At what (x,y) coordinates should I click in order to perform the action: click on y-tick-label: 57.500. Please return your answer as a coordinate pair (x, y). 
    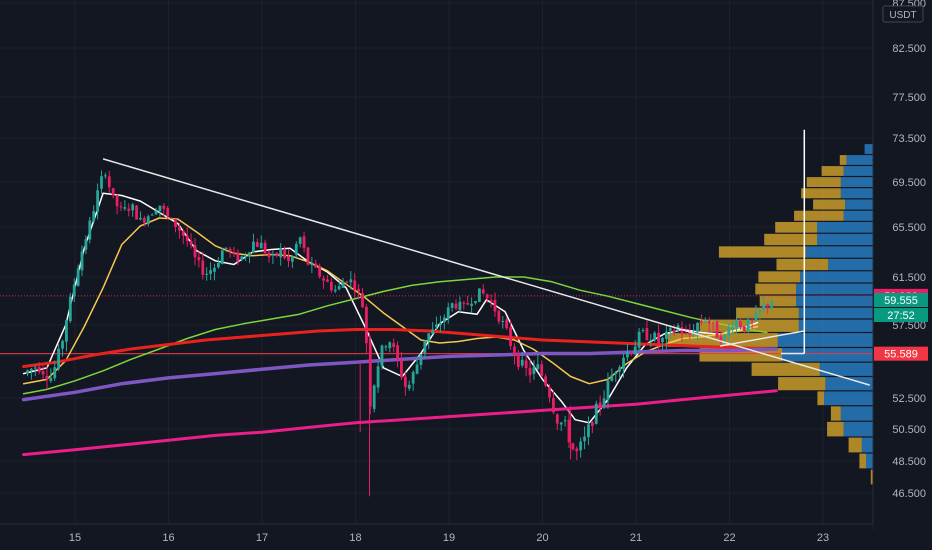
    Looking at the image, I should click on (909, 326).